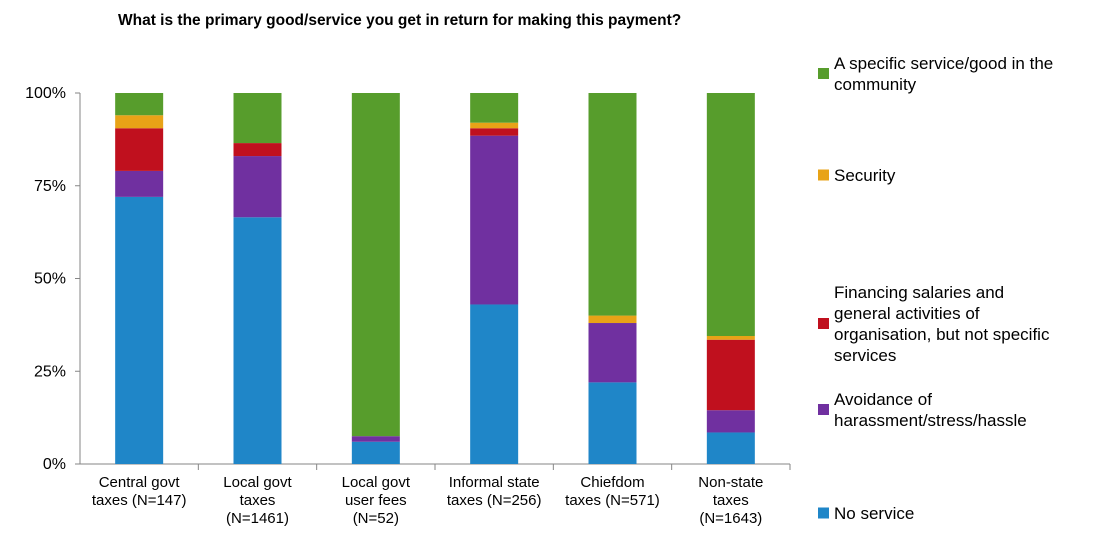 Image resolution: width=1114 pixels, height=547 pixels. Describe the element at coordinates (45, 93) in the screenshot. I see `y-tick-label: 100%` at that location.